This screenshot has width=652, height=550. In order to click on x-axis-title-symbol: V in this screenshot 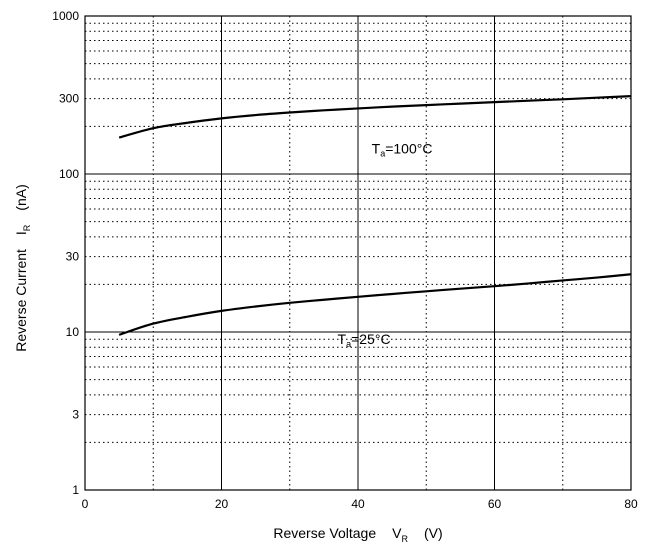, I will do `click(397, 533)`.